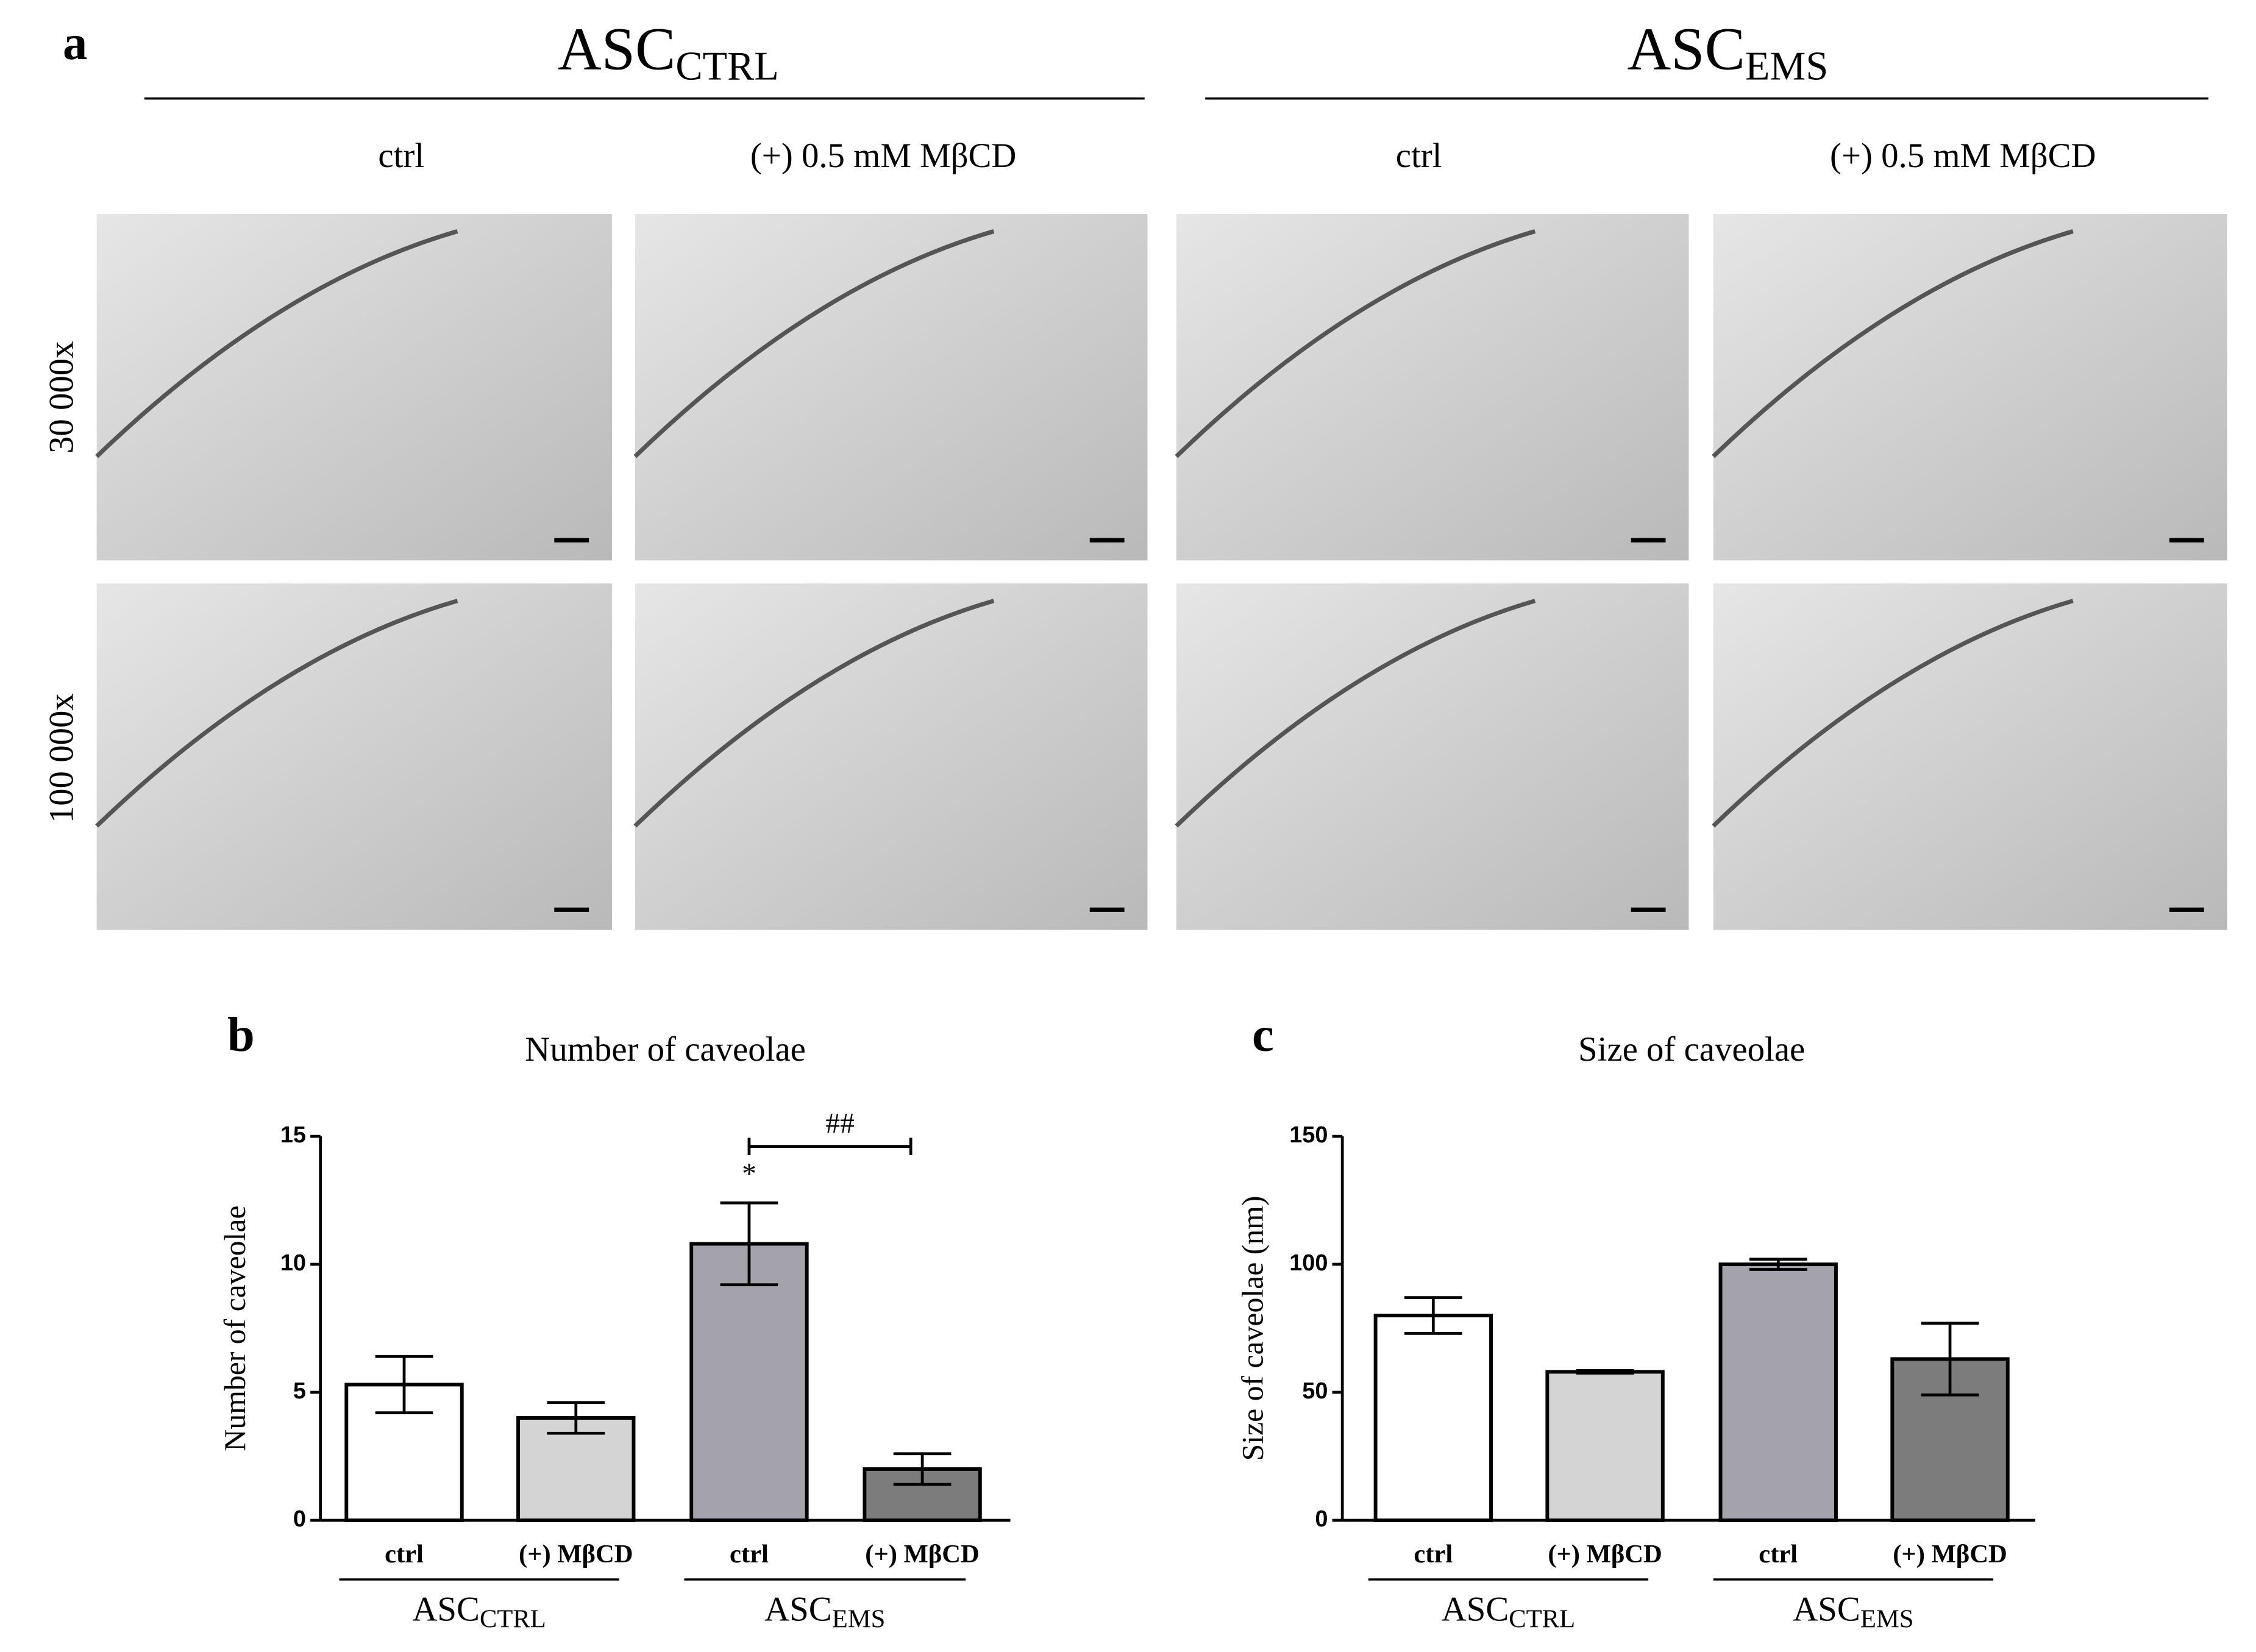 The height and width of the screenshot is (1652, 2256). What do you see at coordinates (1691, 1049) in the screenshot?
I see `chart-title: Size of caveolae` at bounding box center [1691, 1049].